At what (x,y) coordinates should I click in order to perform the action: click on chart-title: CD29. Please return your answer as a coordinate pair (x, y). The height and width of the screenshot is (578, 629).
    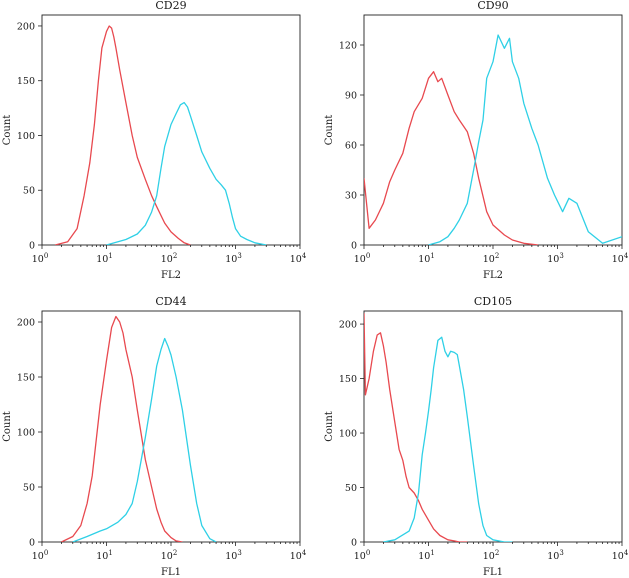
    Looking at the image, I should click on (170, 6).